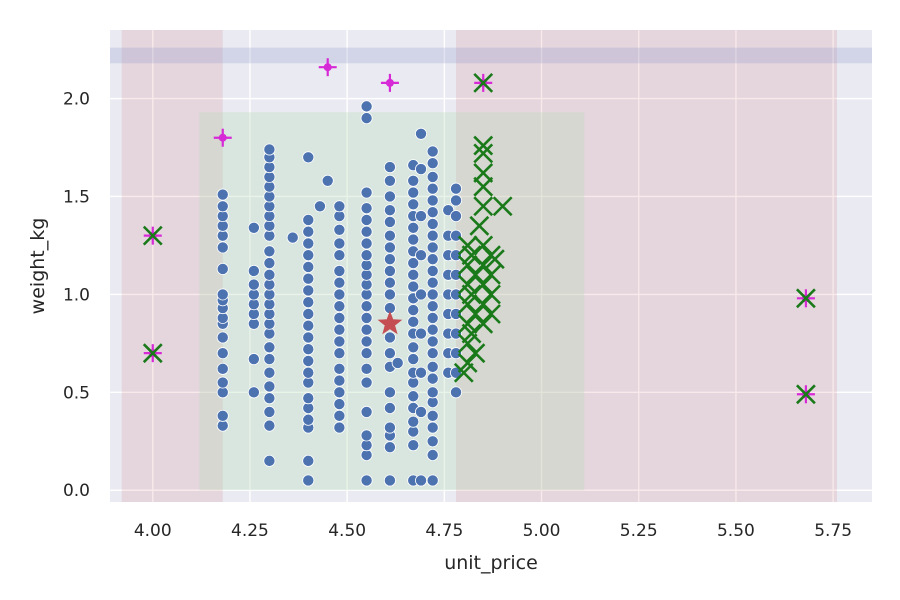 The height and width of the screenshot is (600, 900). I want to click on x-tick-label: 4.00, so click(153, 531).